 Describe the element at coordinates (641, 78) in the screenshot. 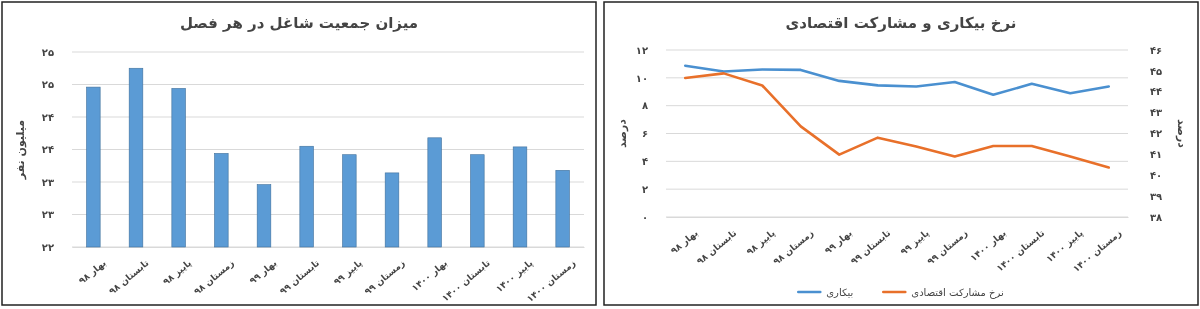

I see `y-tick-label: ۱۰` at that location.